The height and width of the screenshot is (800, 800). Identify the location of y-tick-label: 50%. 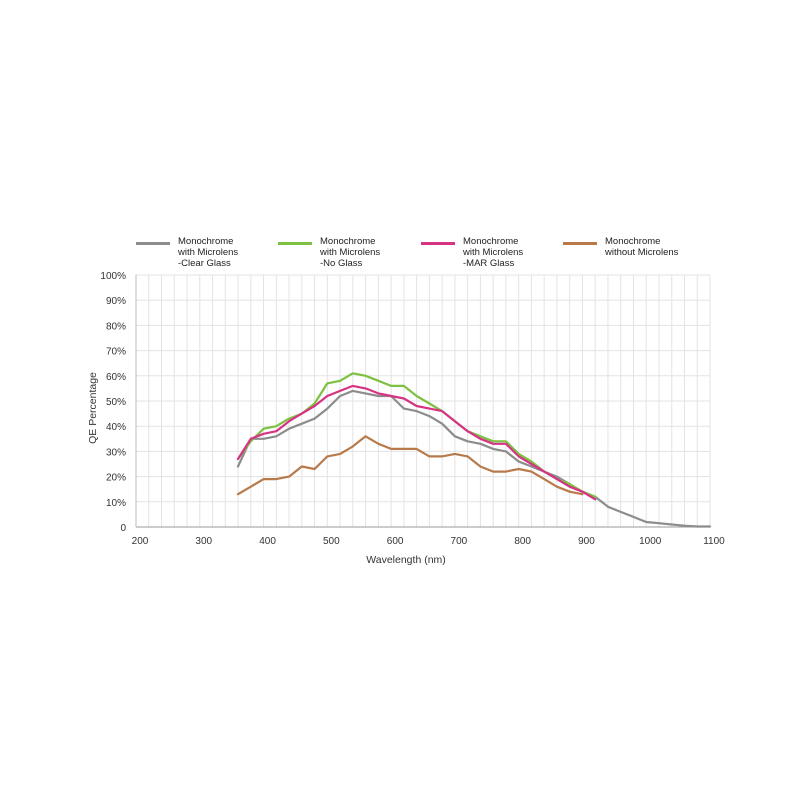
(116, 402).